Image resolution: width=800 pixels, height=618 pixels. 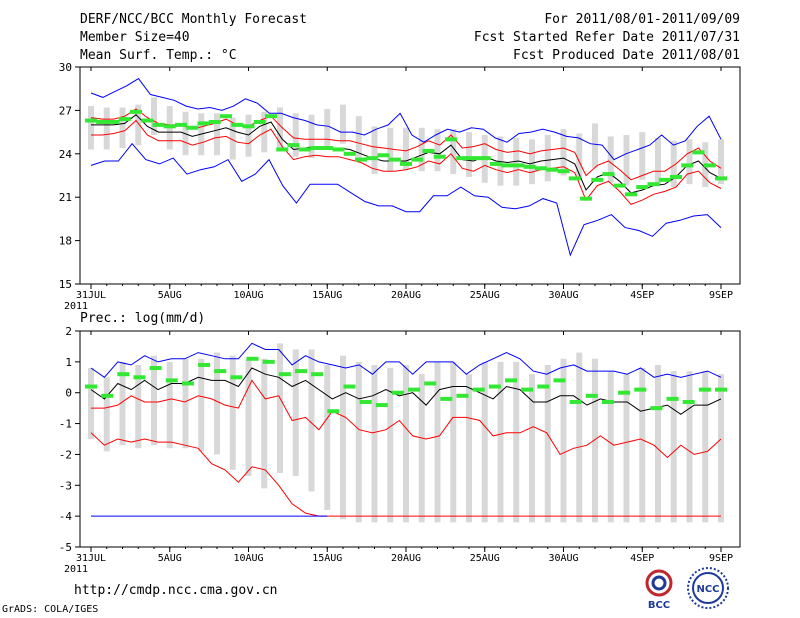 What do you see at coordinates (406, 119) in the screenshot?
I see `max-line` at bounding box center [406, 119].